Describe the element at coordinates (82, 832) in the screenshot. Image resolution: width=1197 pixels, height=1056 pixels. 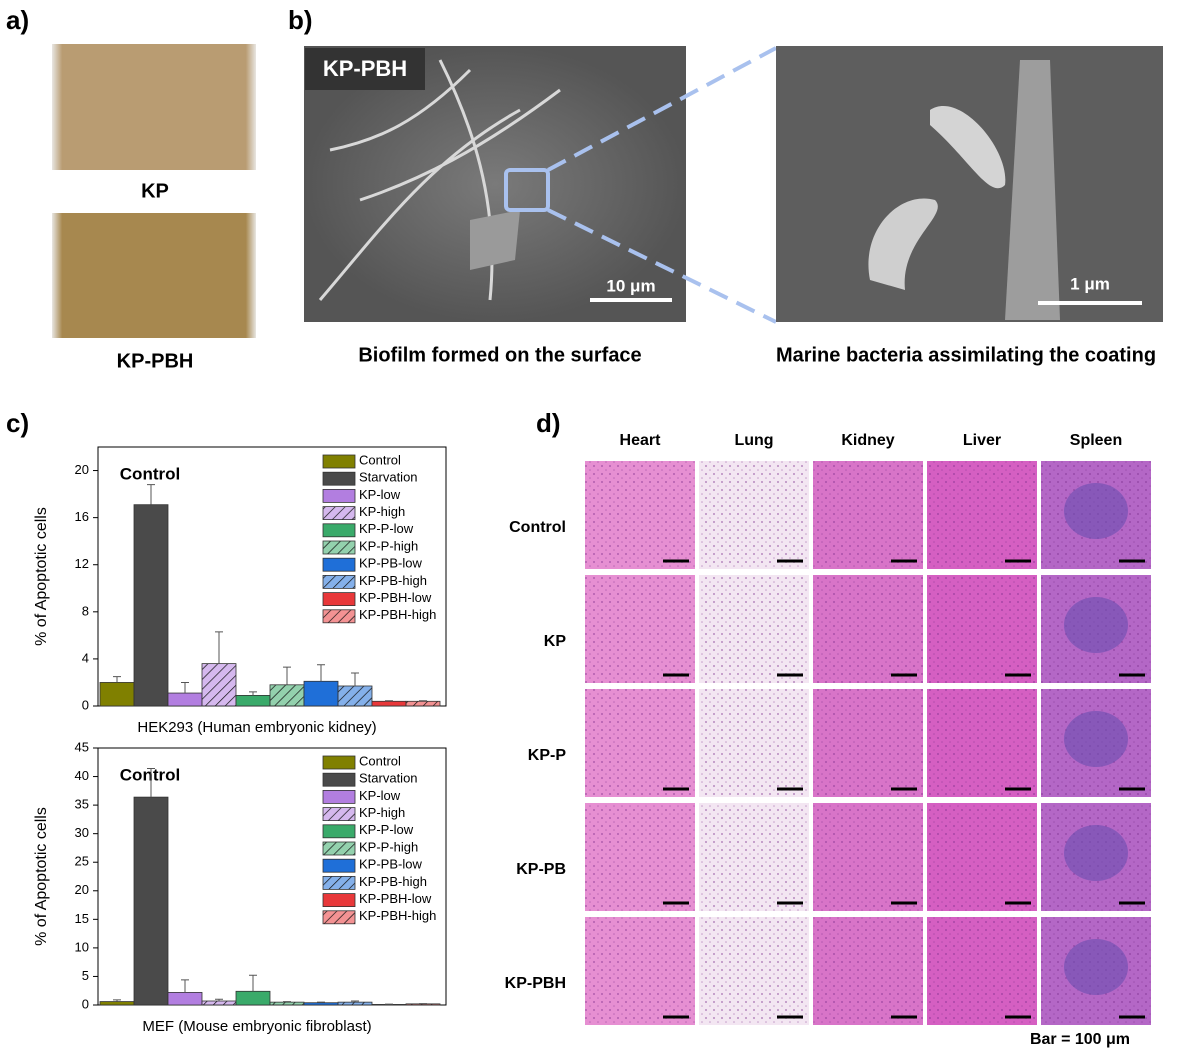
I see `y-tick-label: 30` at that location.